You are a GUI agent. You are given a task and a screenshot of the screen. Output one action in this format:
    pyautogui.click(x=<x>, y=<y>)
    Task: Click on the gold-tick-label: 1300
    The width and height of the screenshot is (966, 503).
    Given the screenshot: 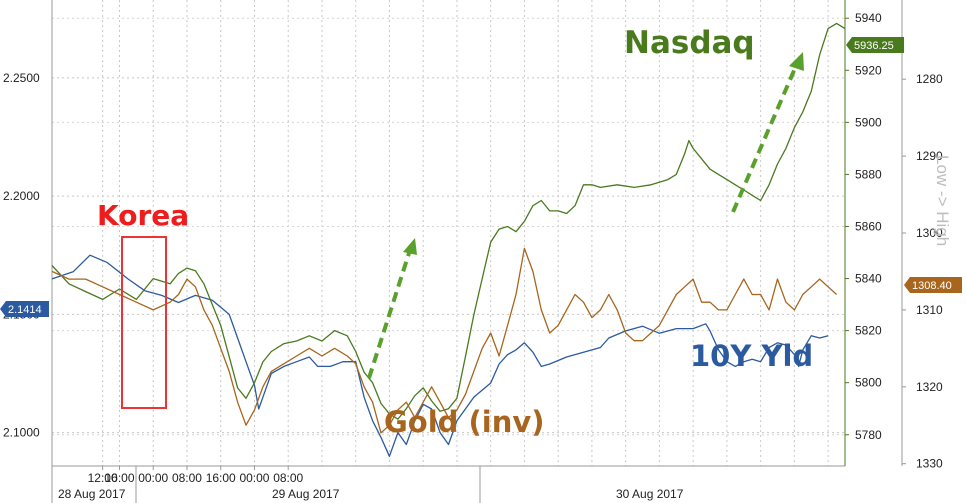 What is the action you would take?
    pyautogui.click(x=929, y=233)
    